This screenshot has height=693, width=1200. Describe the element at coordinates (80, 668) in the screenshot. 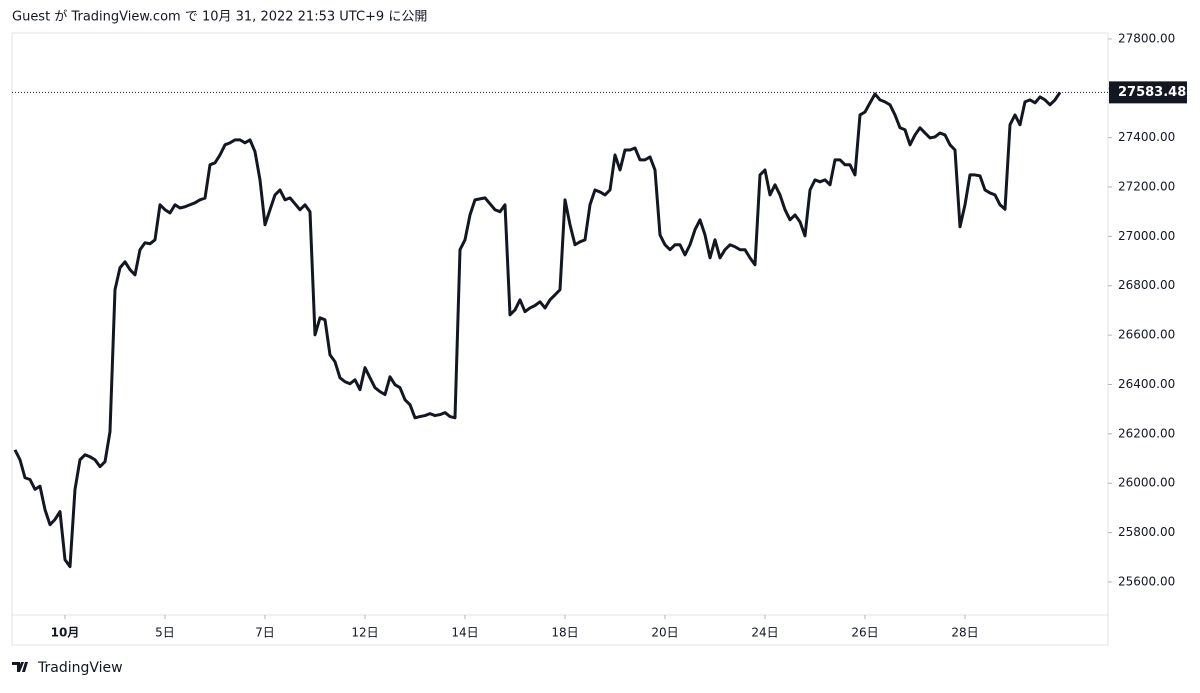

I see `footer-brand: TradingView` at that location.